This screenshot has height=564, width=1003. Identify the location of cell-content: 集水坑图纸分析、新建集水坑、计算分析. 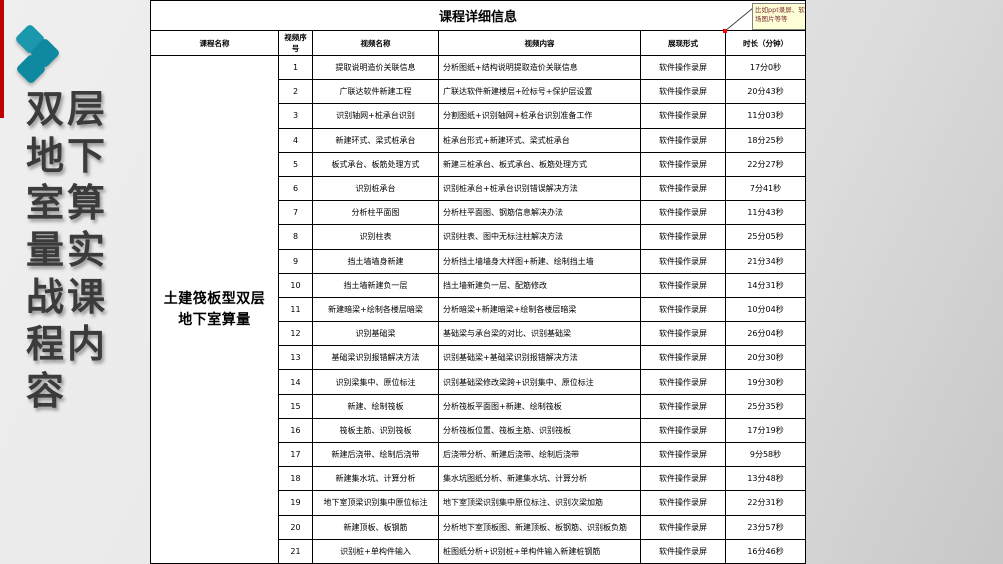
(539, 479).